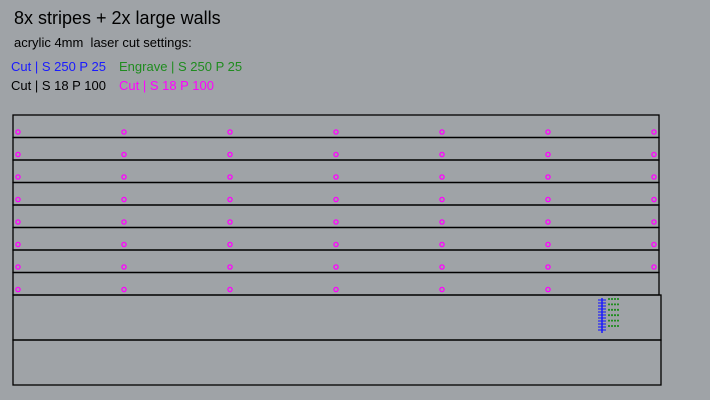 This screenshot has height=400, width=710. What do you see at coordinates (103, 42) in the screenshot?
I see `material-subtitle: acrylic 4mm laser cut settings:` at bounding box center [103, 42].